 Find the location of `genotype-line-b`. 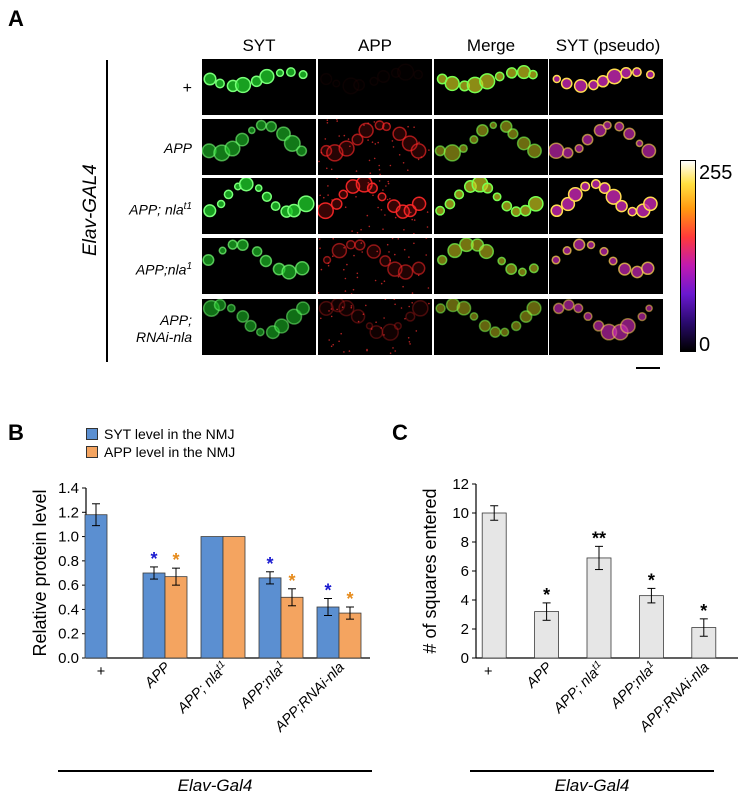

genotype-line-b is located at coordinates (215, 771).